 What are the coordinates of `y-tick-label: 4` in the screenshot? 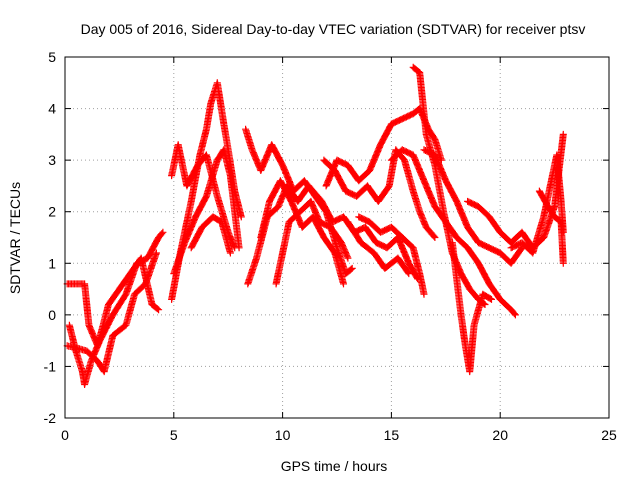 It's located at (52, 109).